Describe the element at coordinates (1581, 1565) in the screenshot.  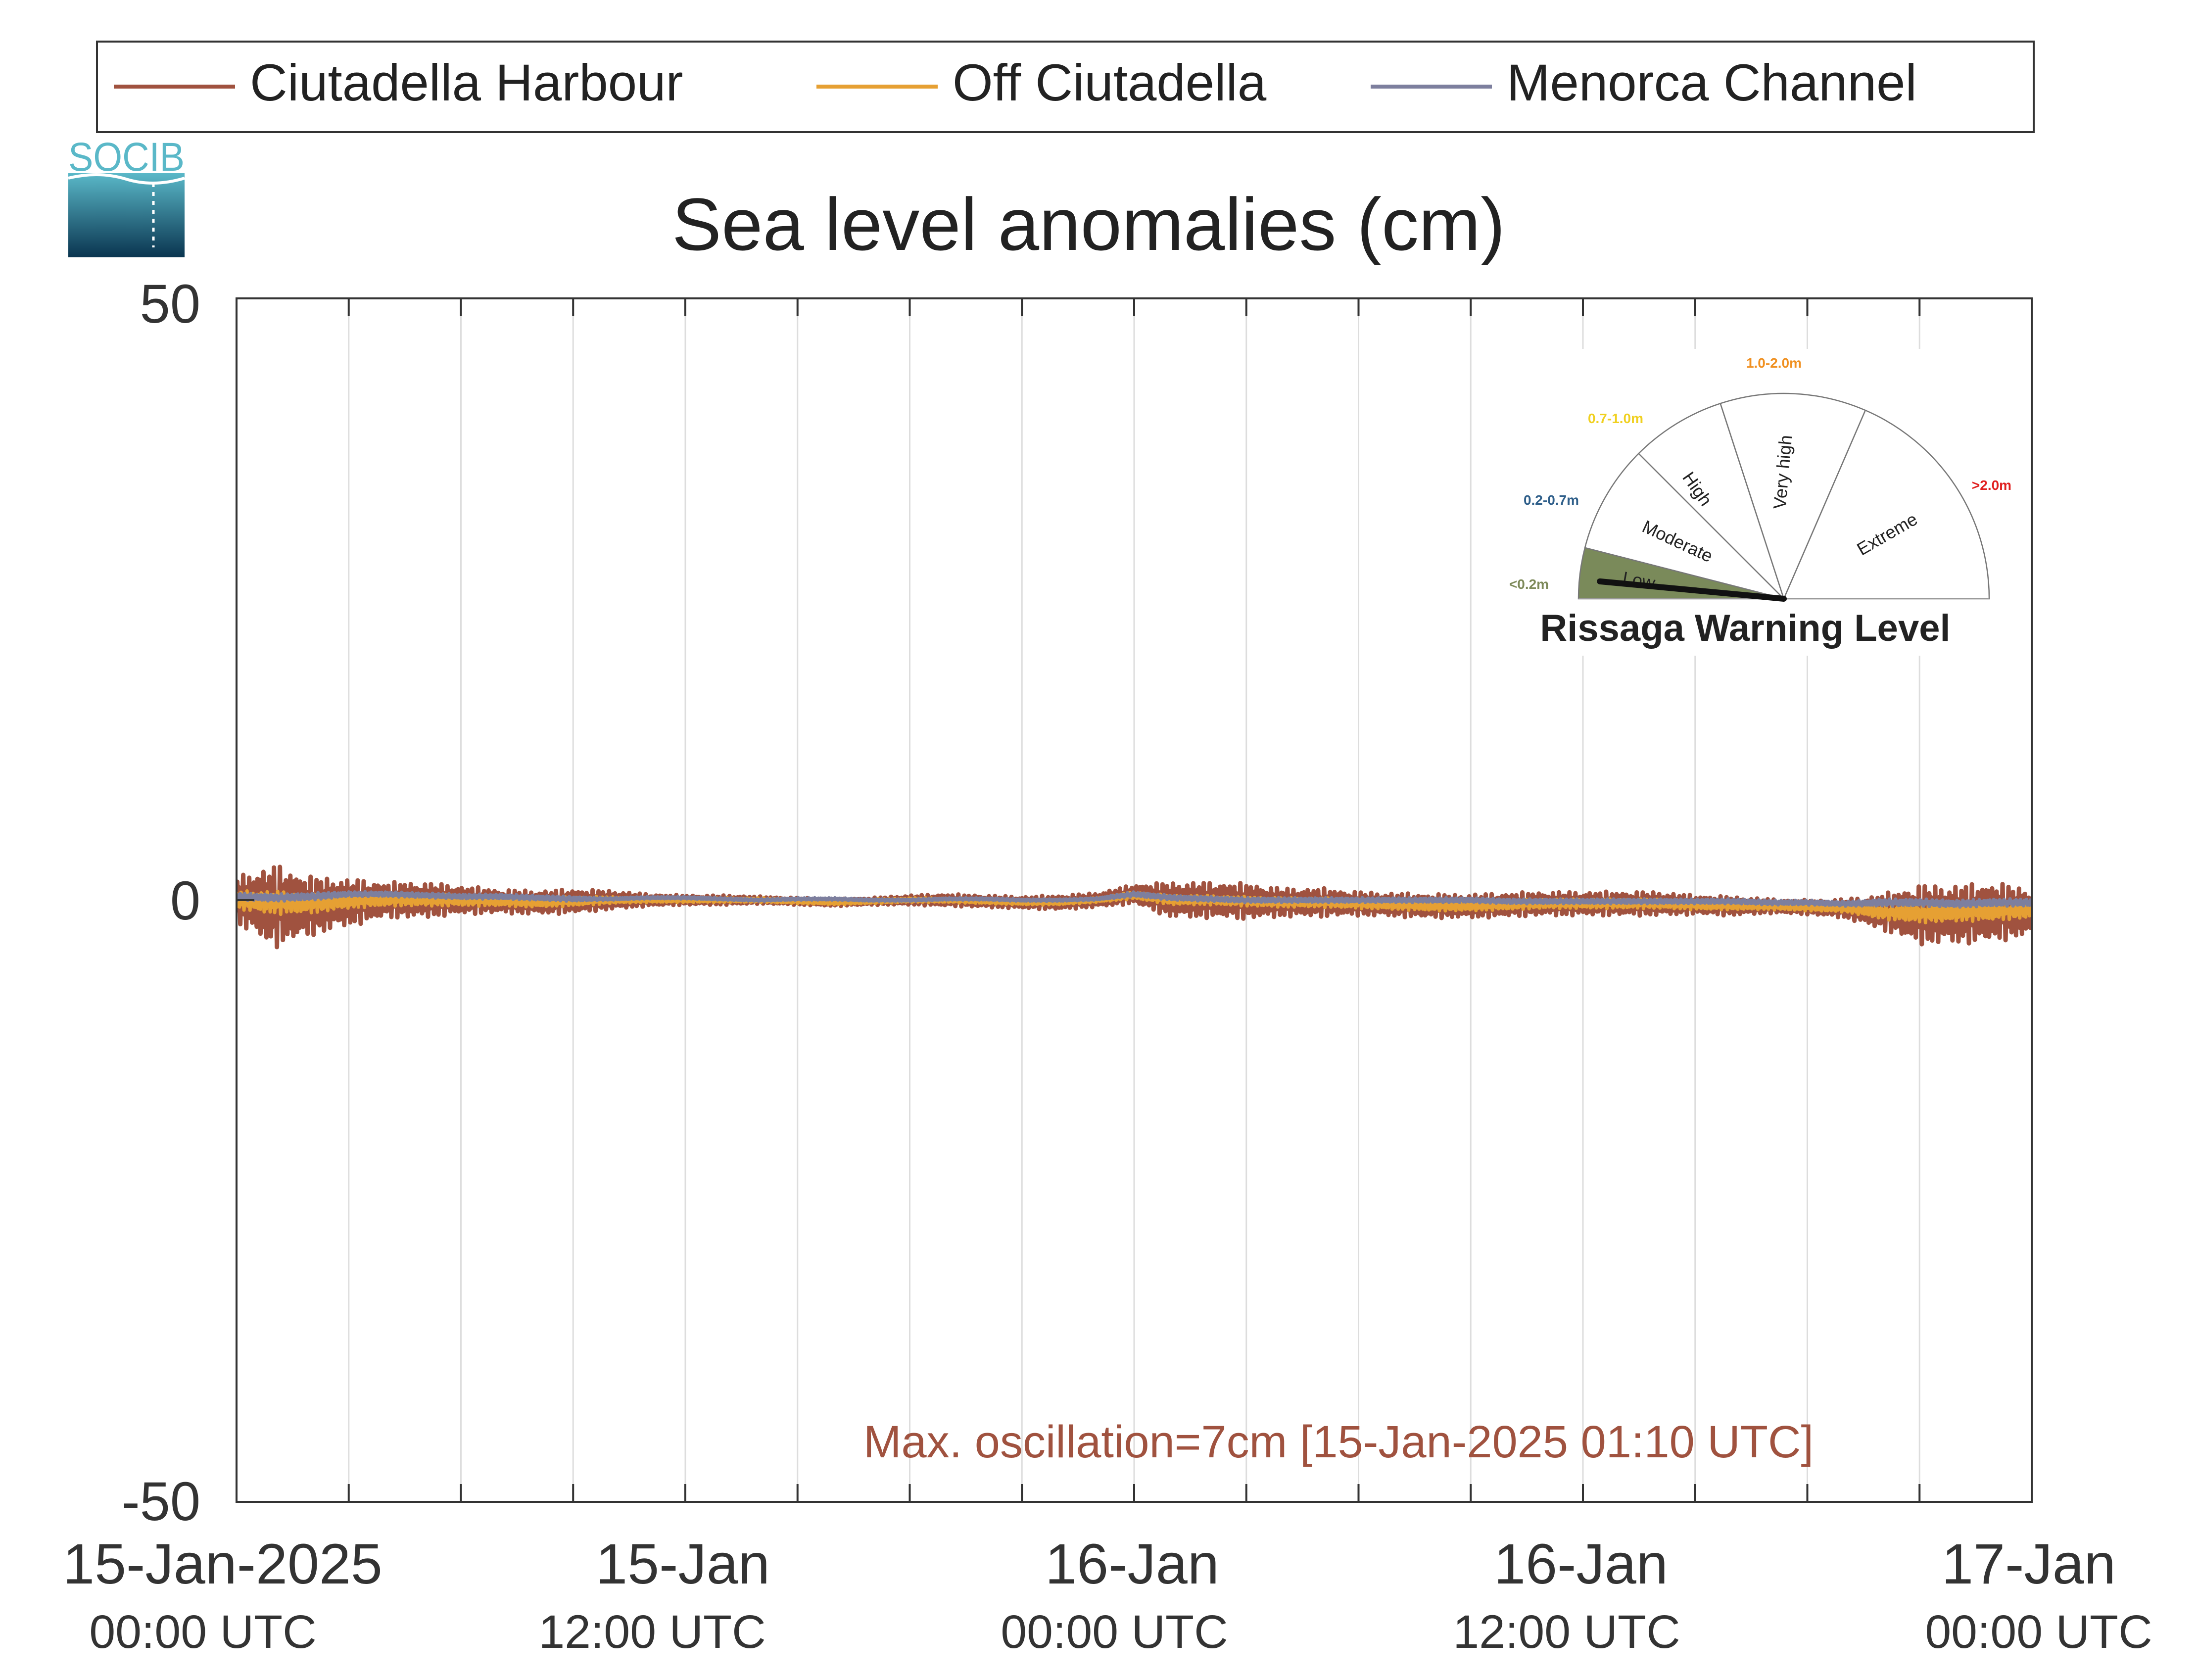
I see `x-tick-date-3: 16-Jan` at that location.